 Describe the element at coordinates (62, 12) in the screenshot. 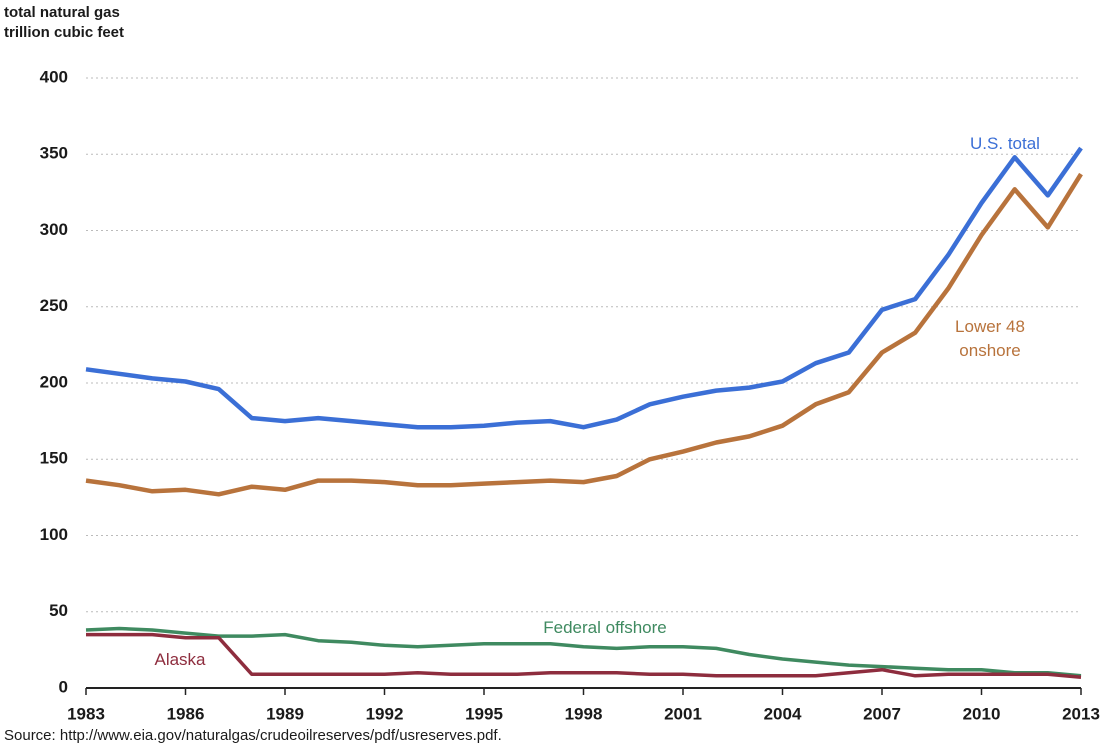

I see `y-axis-title: total natural gas` at that location.